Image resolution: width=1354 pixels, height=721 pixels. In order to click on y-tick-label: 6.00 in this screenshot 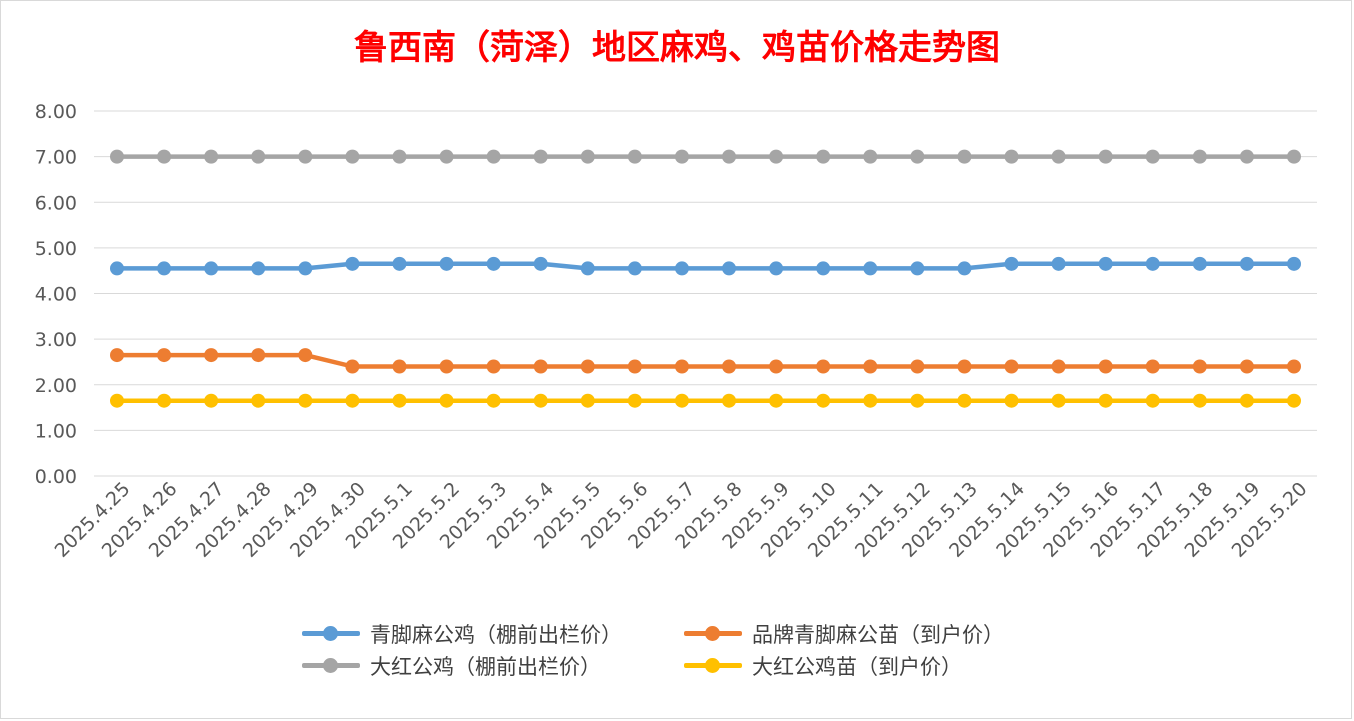, I will do `click(56, 203)`.